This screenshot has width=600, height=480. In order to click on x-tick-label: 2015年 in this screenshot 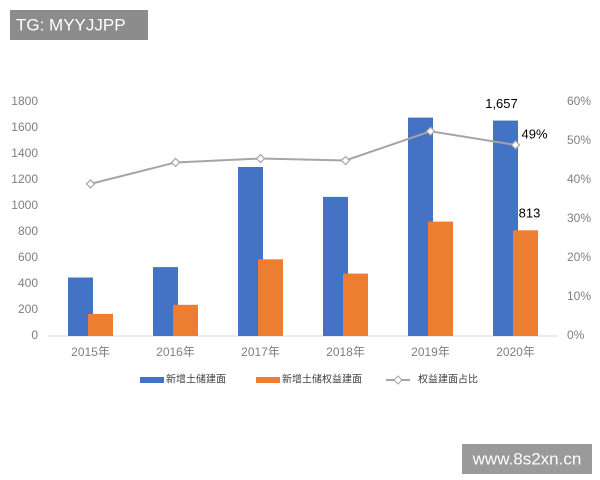, I will do `click(90, 352)`.